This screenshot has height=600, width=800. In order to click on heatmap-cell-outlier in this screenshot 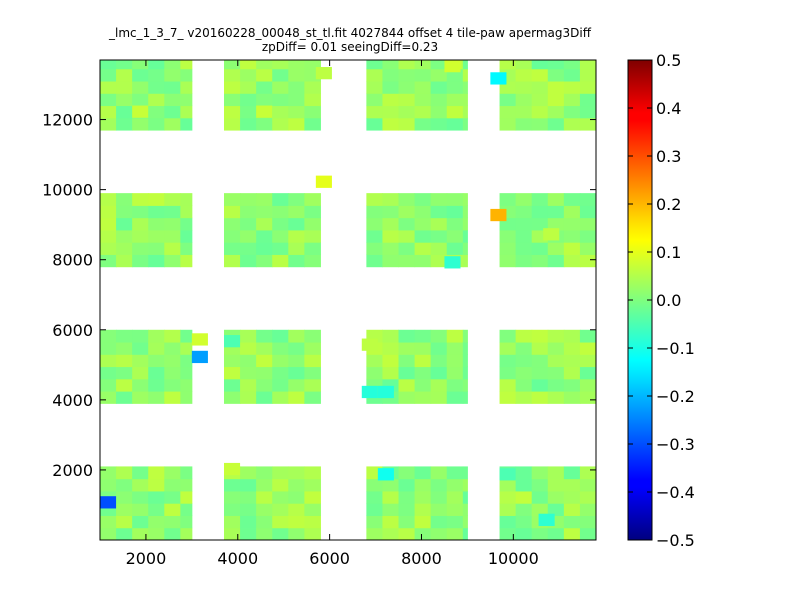, I will do `click(369, 344)`.